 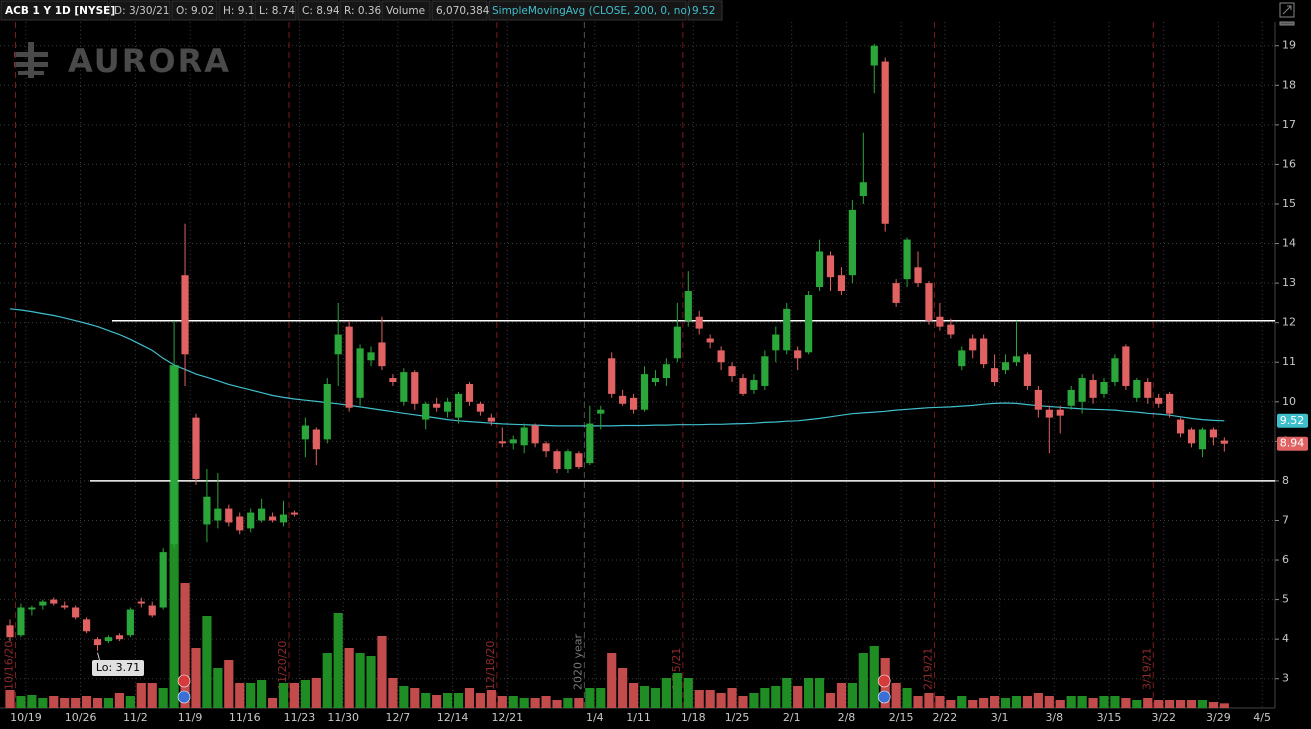 I want to click on annotation-box, so click(x=118, y=668).